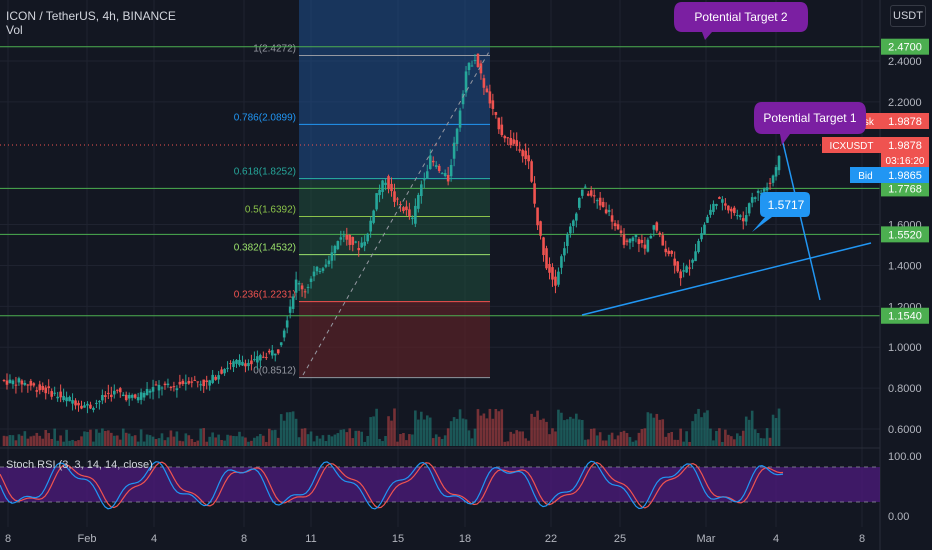 This screenshot has width=932, height=550. Describe the element at coordinates (905, 121) in the screenshot. I see `price-tag` at that location.